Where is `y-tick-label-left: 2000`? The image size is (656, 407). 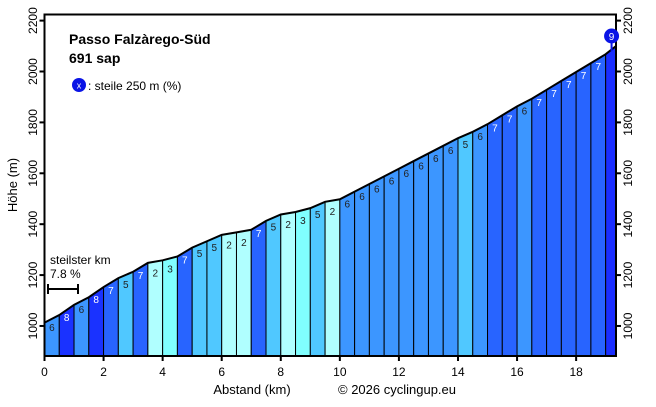 y-tick-label-left: 2000 is located at coordinates (33, 71).